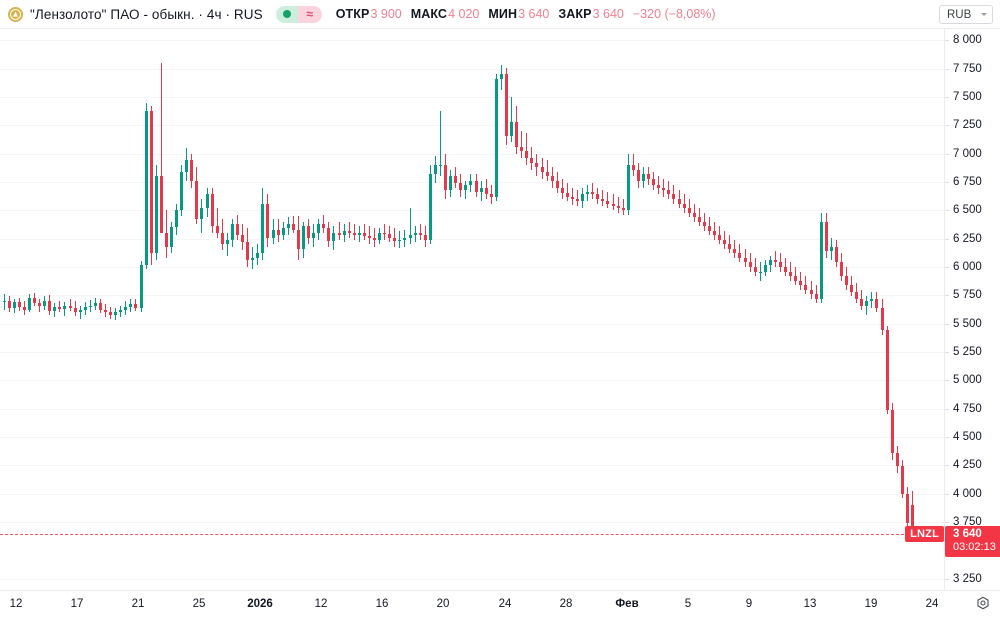  What do you see at coordinates (967, 465) in the screenshot?
I see `price-axis-label: 4 250` at bounding box center [967, 465].